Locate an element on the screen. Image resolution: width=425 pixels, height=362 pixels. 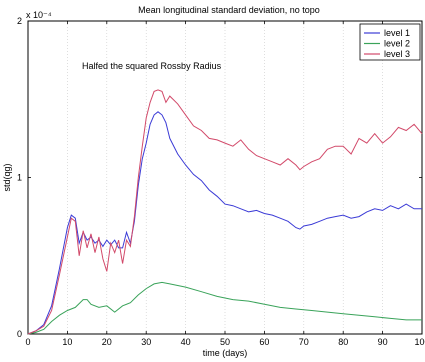
x-tick-label: 10 is located at coordinates (67, 342).